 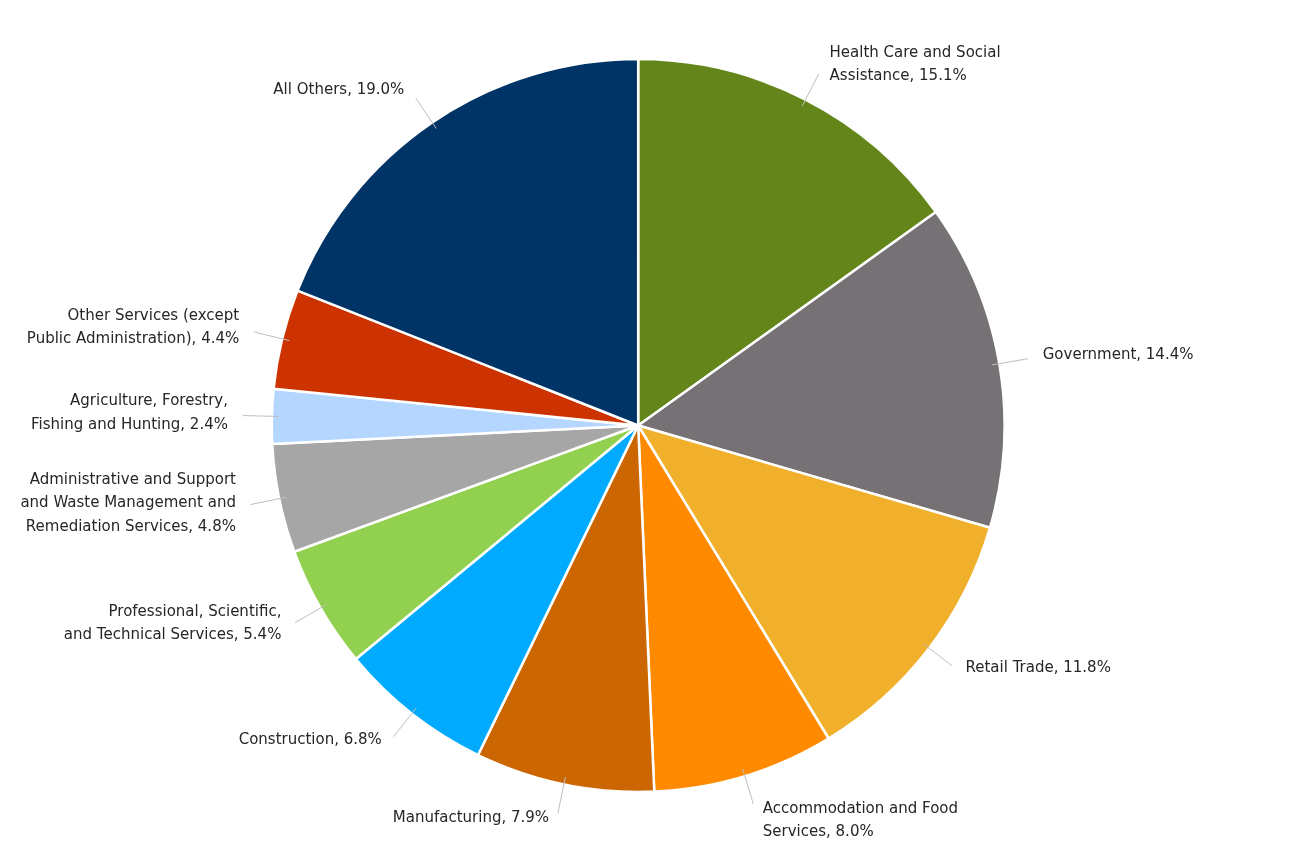 What do you see at coordinates (915, 63) in the screenshot?
I see `slice-label: Health Care and Social Assistance, 15.1%` at bounding box center [915, 63].